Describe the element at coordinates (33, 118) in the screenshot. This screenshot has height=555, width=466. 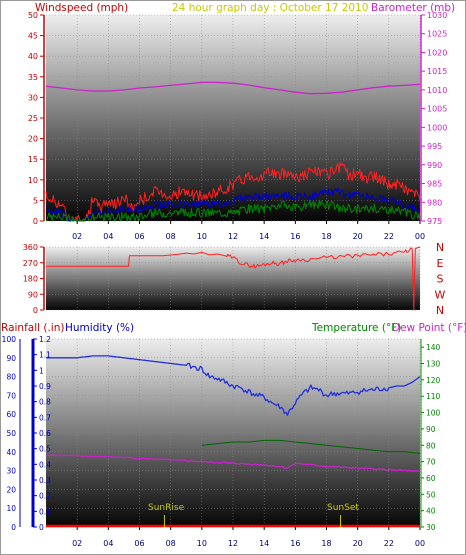
I see `y-tick-label: 25` at that location.